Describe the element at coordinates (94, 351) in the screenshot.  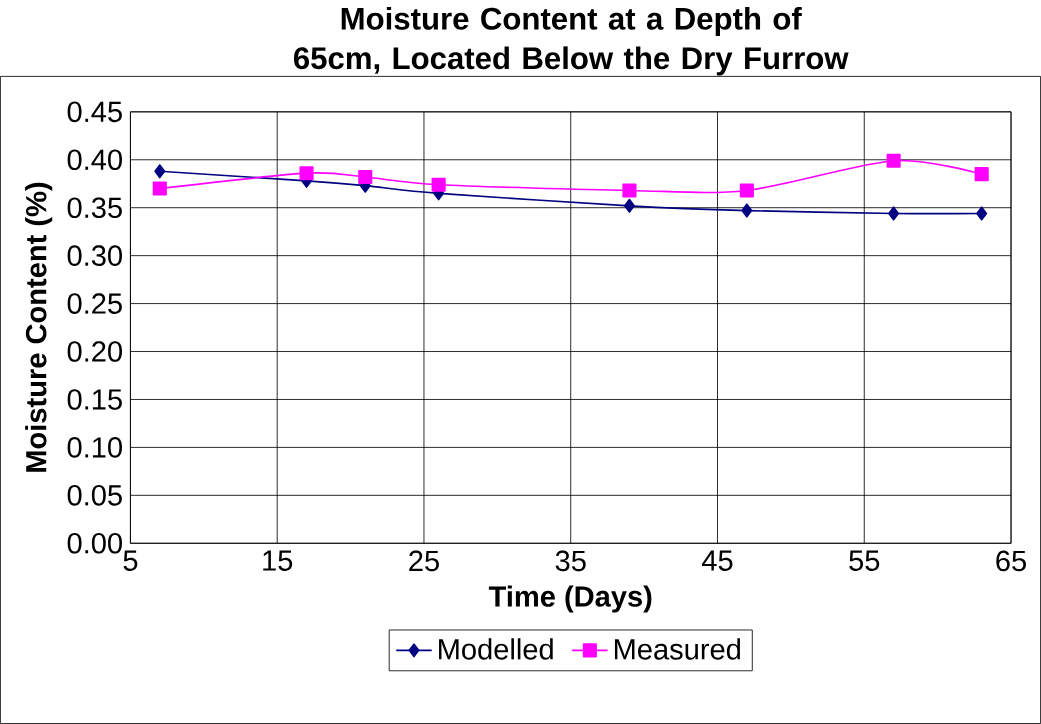
I see `y-tick-label: 0.20` at that location.